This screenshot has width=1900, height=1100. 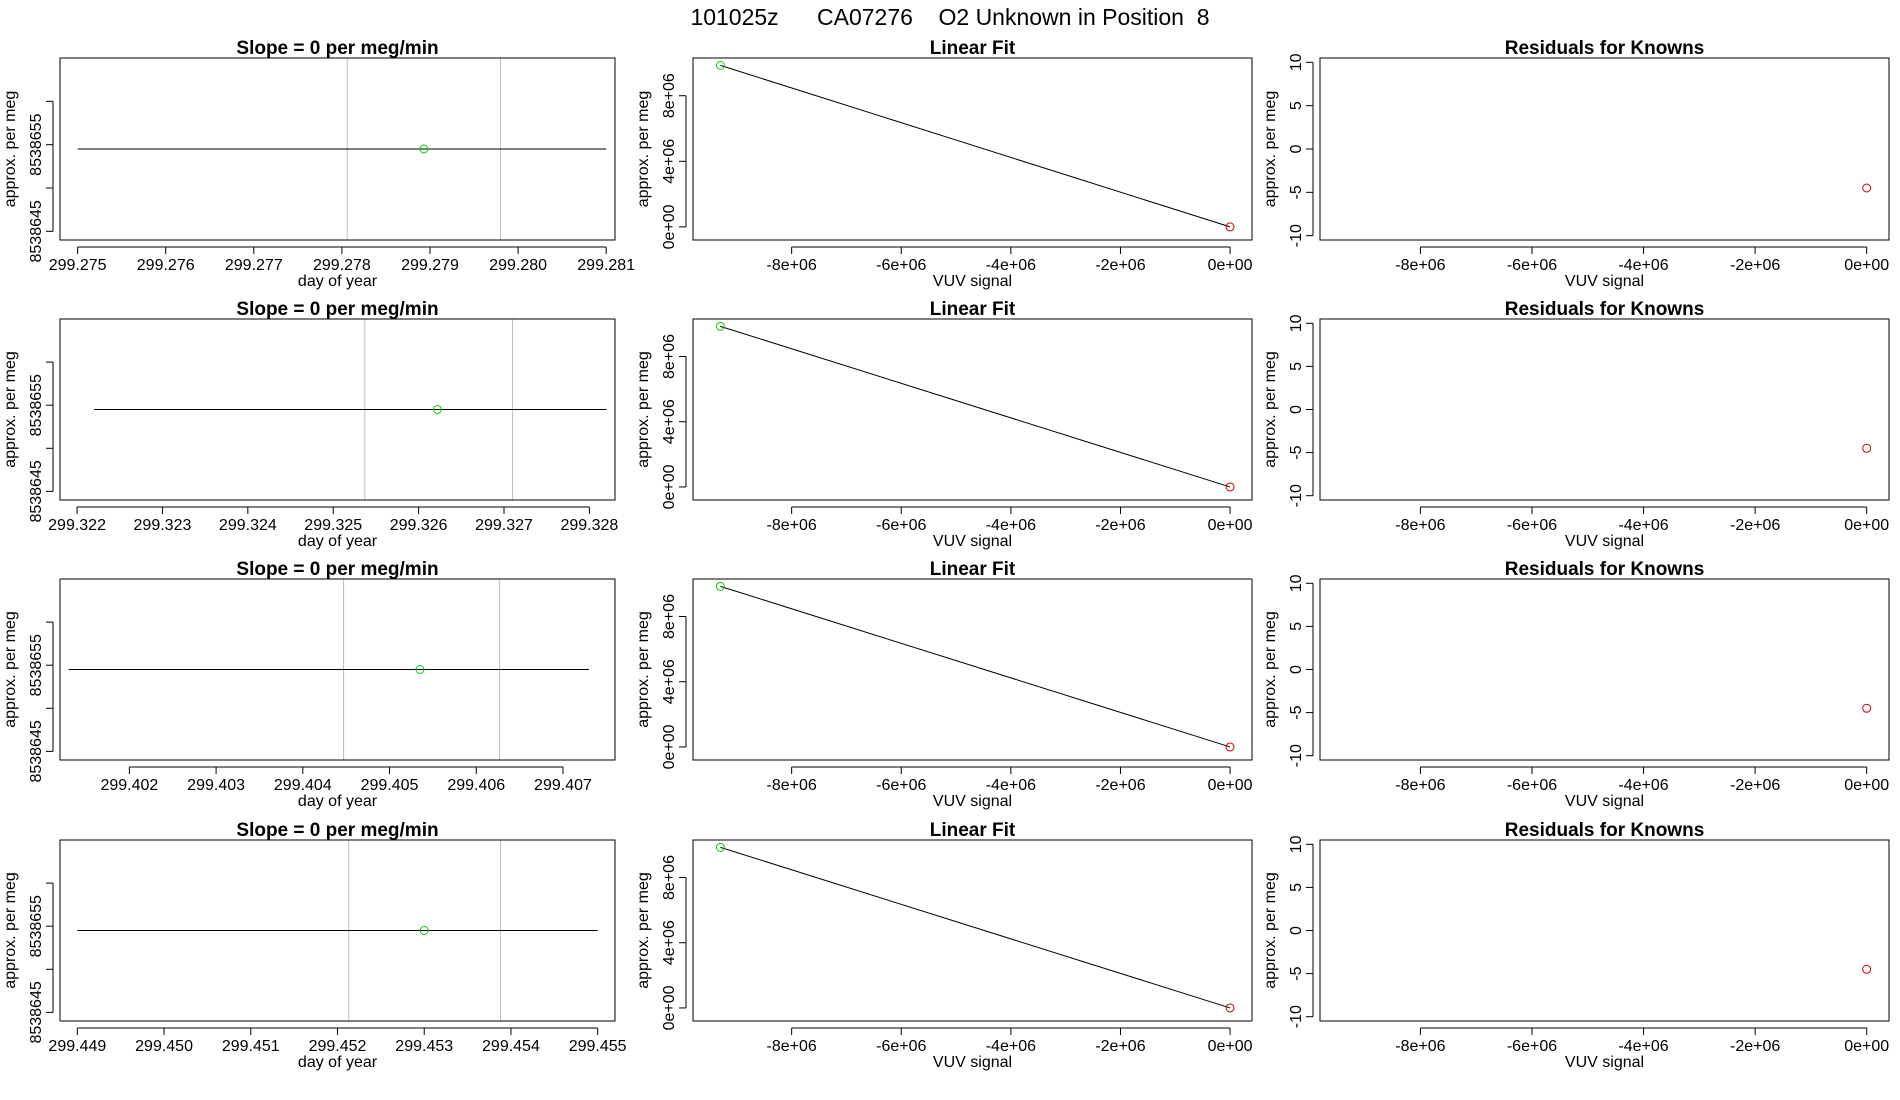 What do you see at coordinates (1296, 452) in the screenshot?
I see `y-tick-label: -5` at bounding box center [1296, 452].